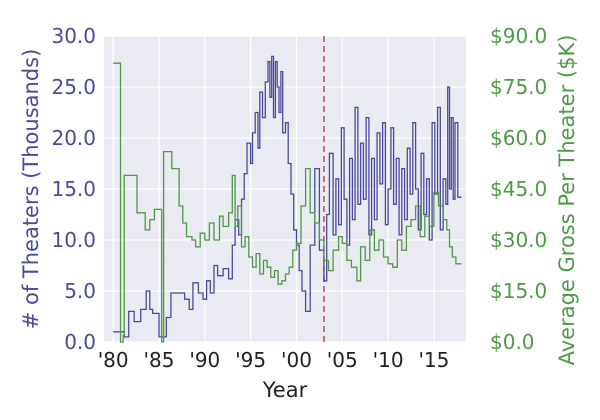 Image resolution: width=600 pixels, height=420 pixels. What do you see at coordinates (73, 240) in the screenshot?
I see `left-y-tick-label: 10.0` at bounding box center [73, 240].